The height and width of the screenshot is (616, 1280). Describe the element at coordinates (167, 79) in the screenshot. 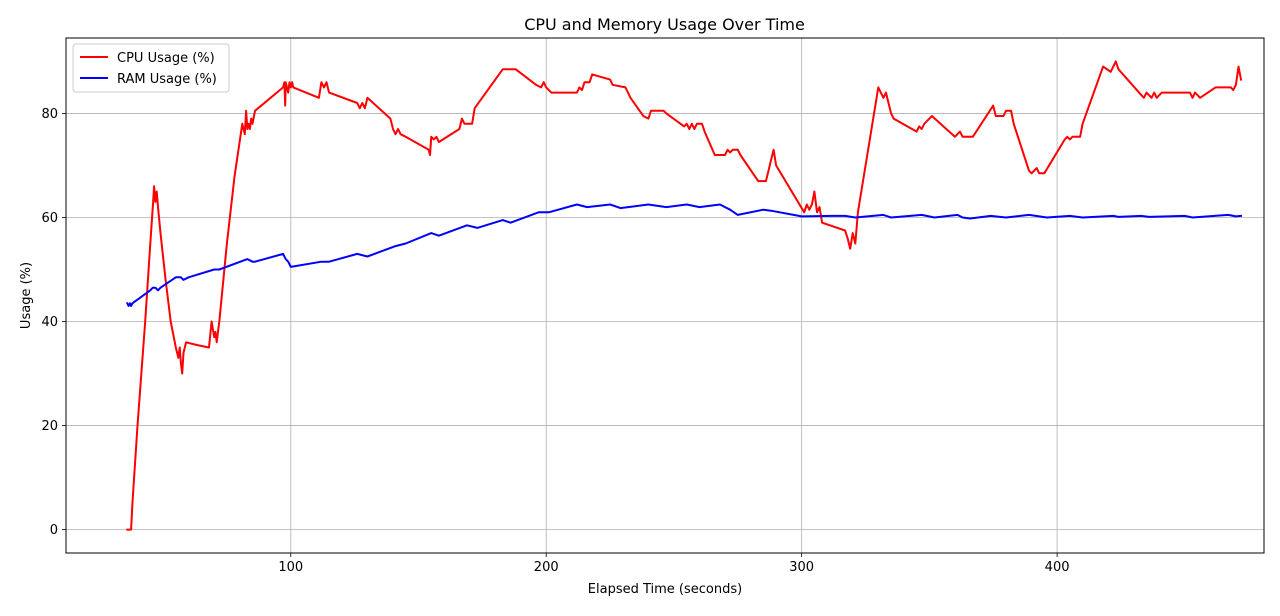

I see `legend-label-ram: RAM Usage (%)` at that location.